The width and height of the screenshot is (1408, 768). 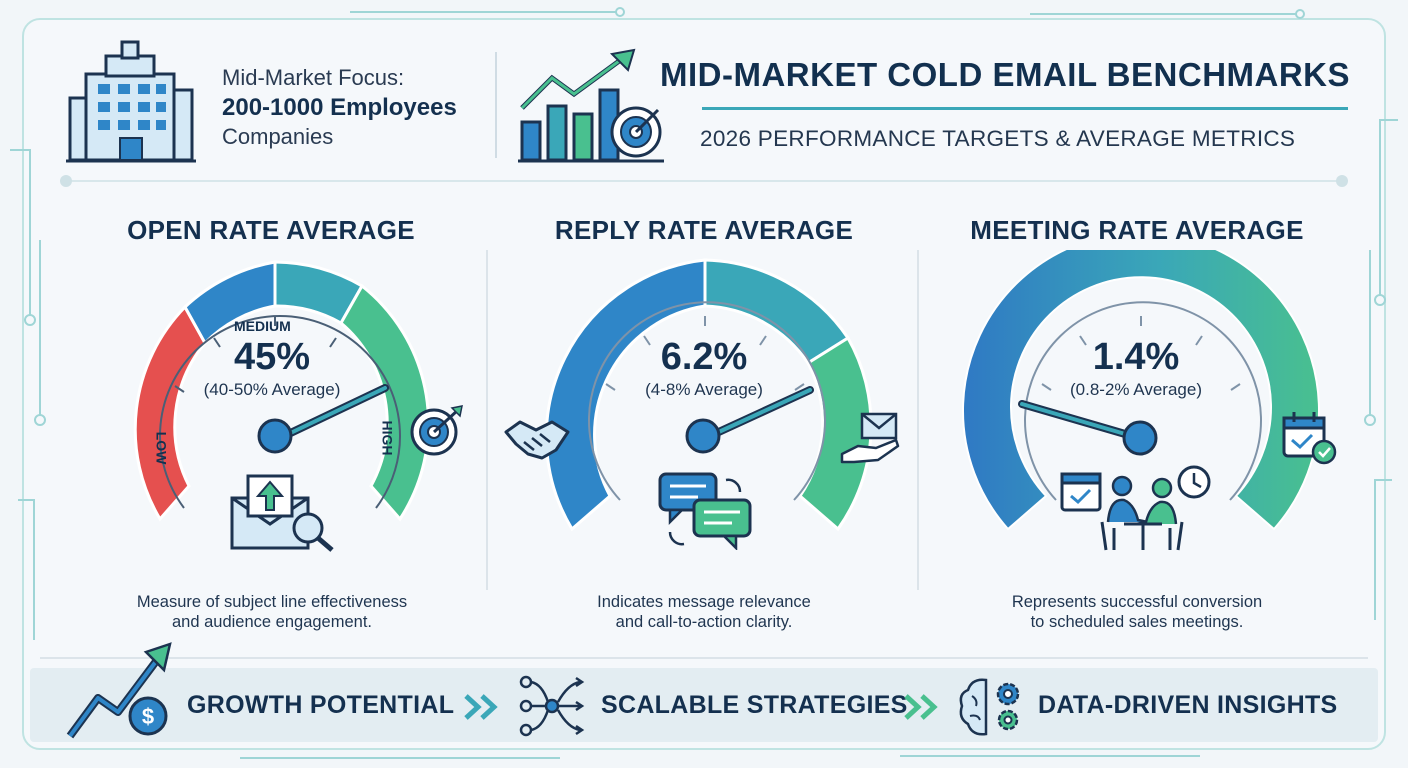 I want to click on meeting-rate-value: 1.4%, so click(x=1136, y=357).